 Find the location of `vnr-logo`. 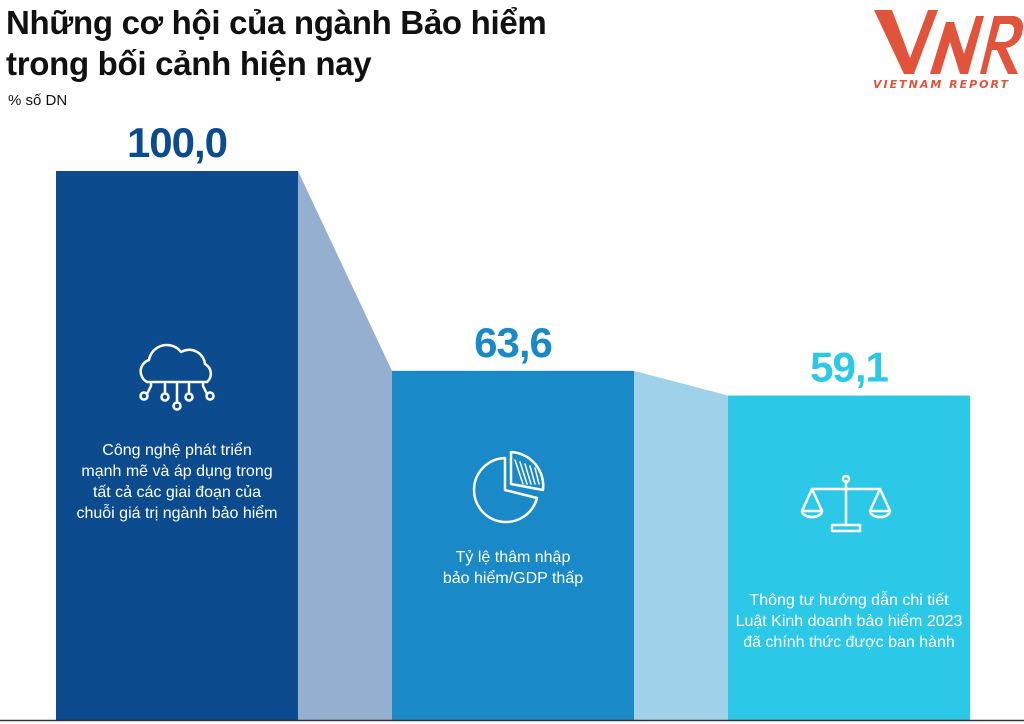

vnr-logo is located at coordinates (948, 42).